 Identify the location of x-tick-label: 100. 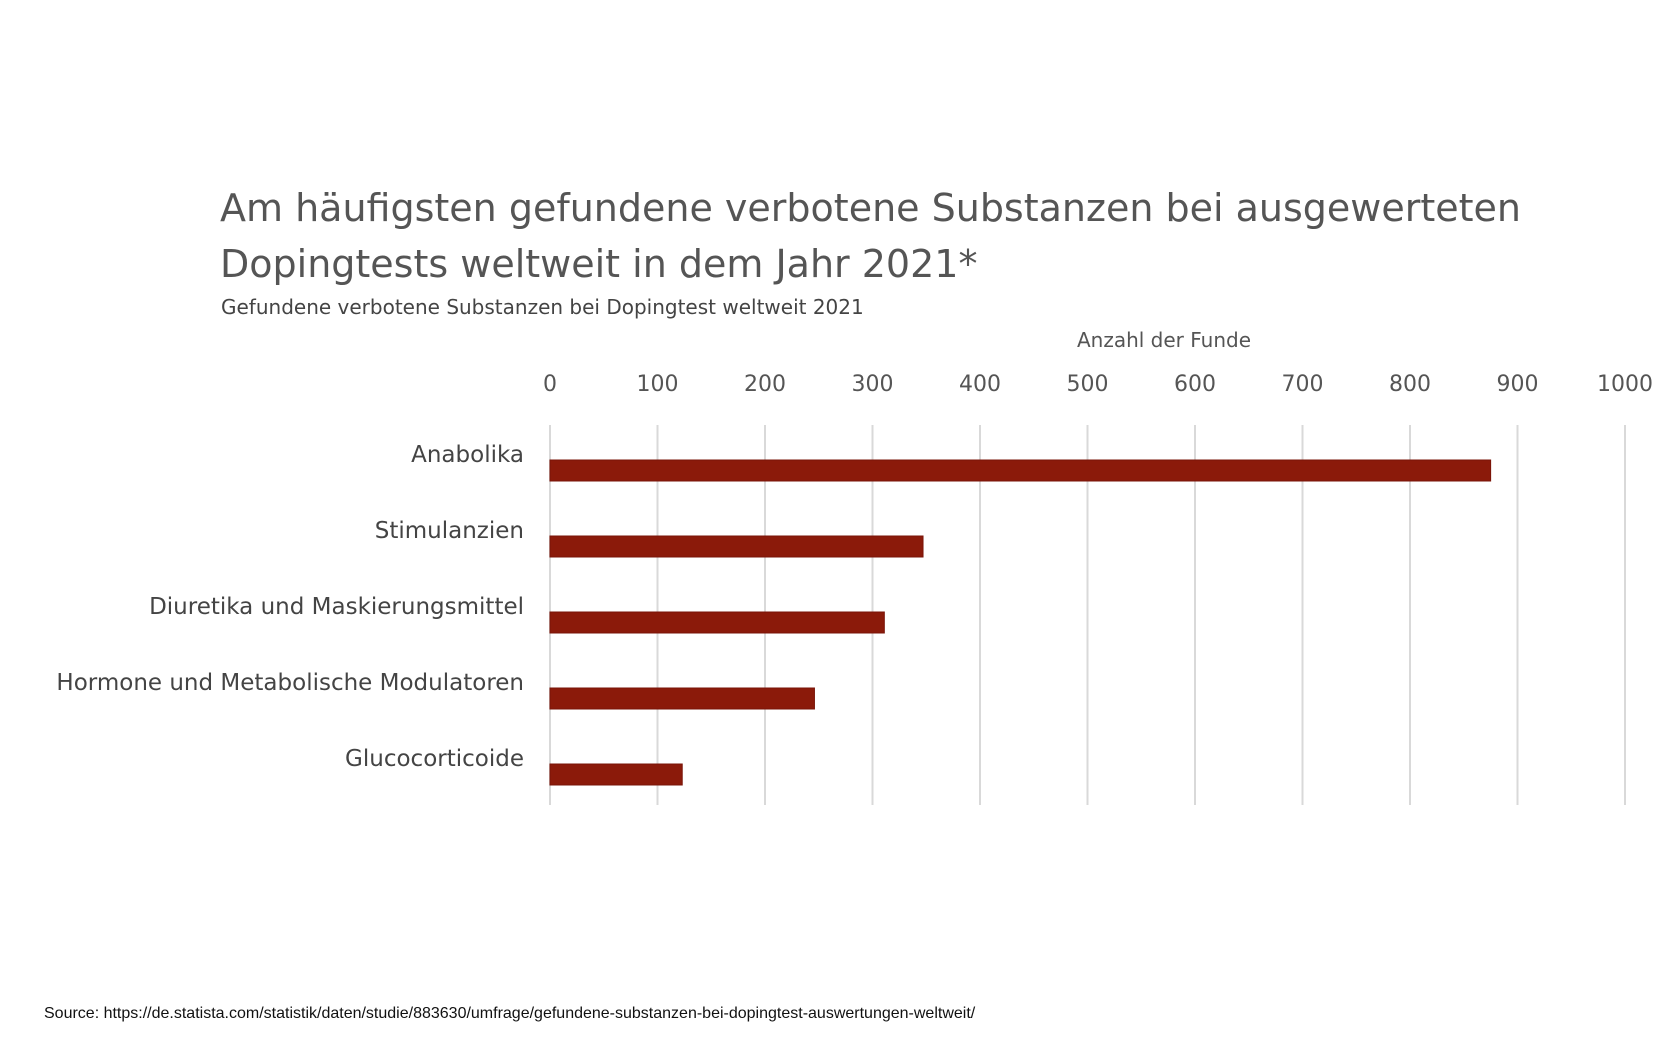
(658, 384).